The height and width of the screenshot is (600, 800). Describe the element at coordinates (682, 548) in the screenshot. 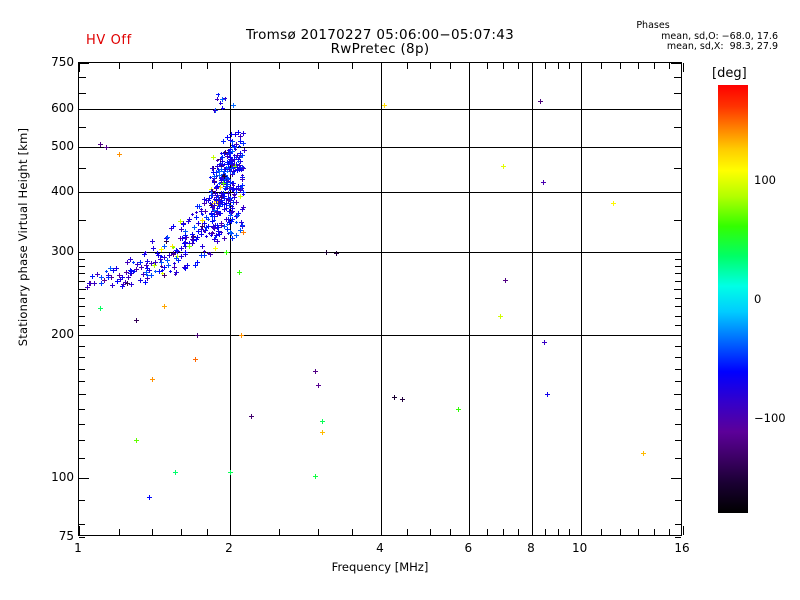

I see `x-tick-label: 16` at that location.